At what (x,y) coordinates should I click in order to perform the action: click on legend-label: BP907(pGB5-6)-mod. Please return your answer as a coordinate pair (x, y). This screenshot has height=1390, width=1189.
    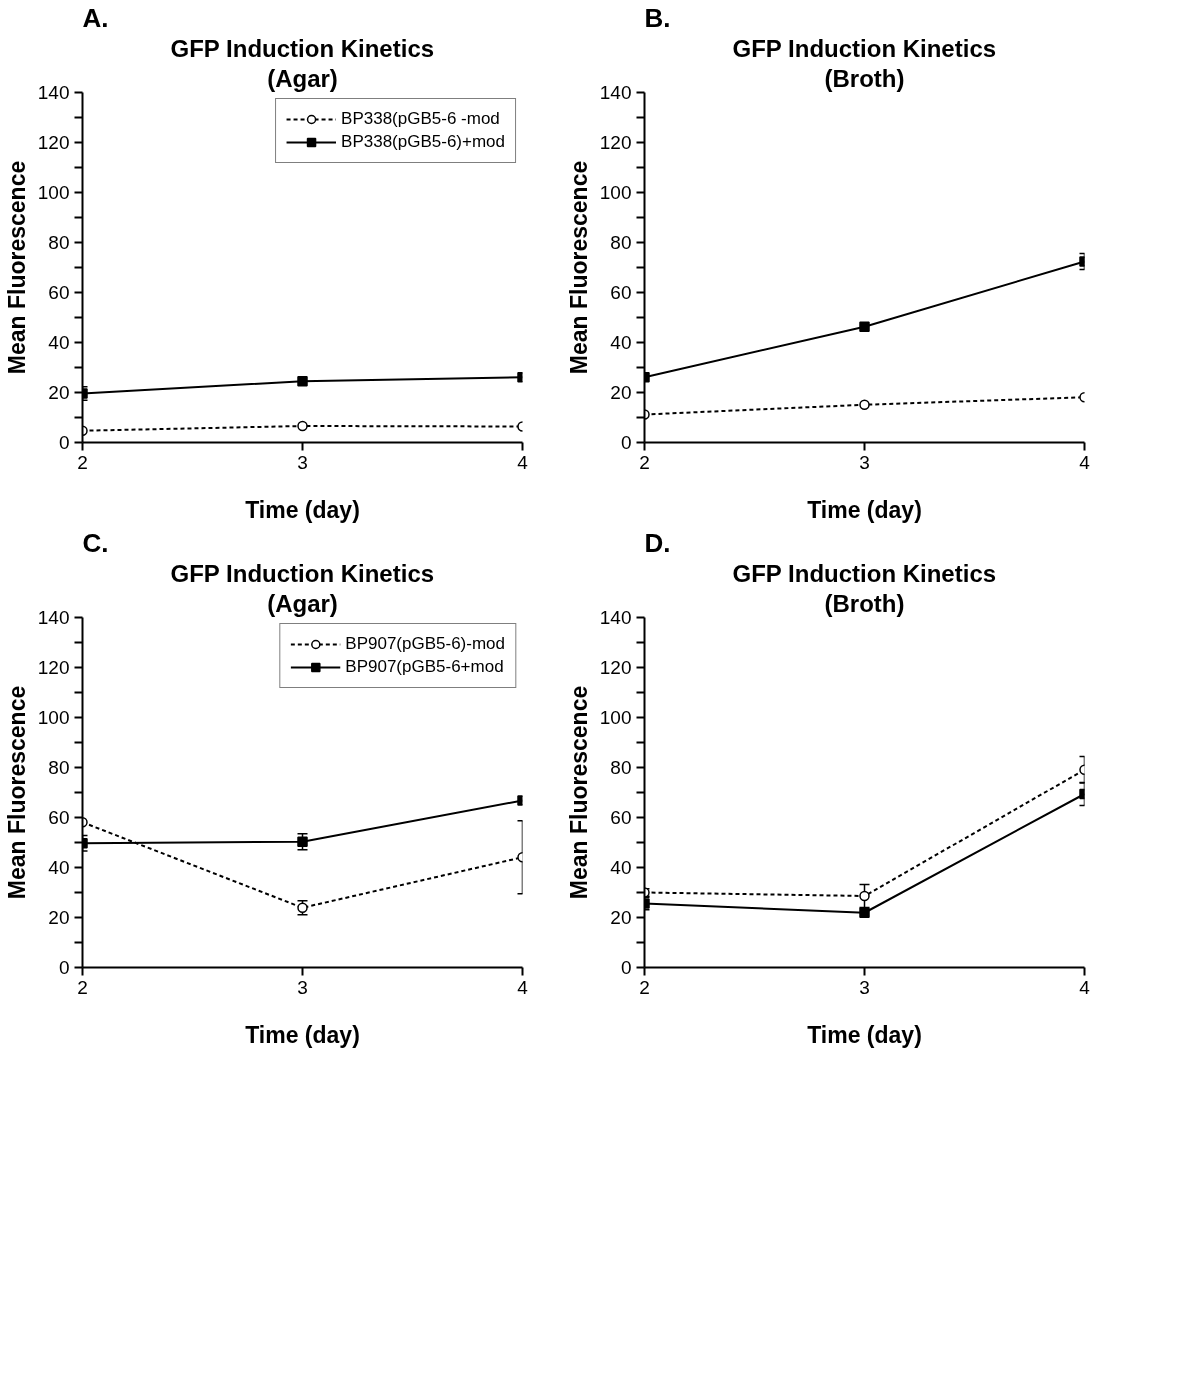
    Looking at the image, I should click on (425, 644).